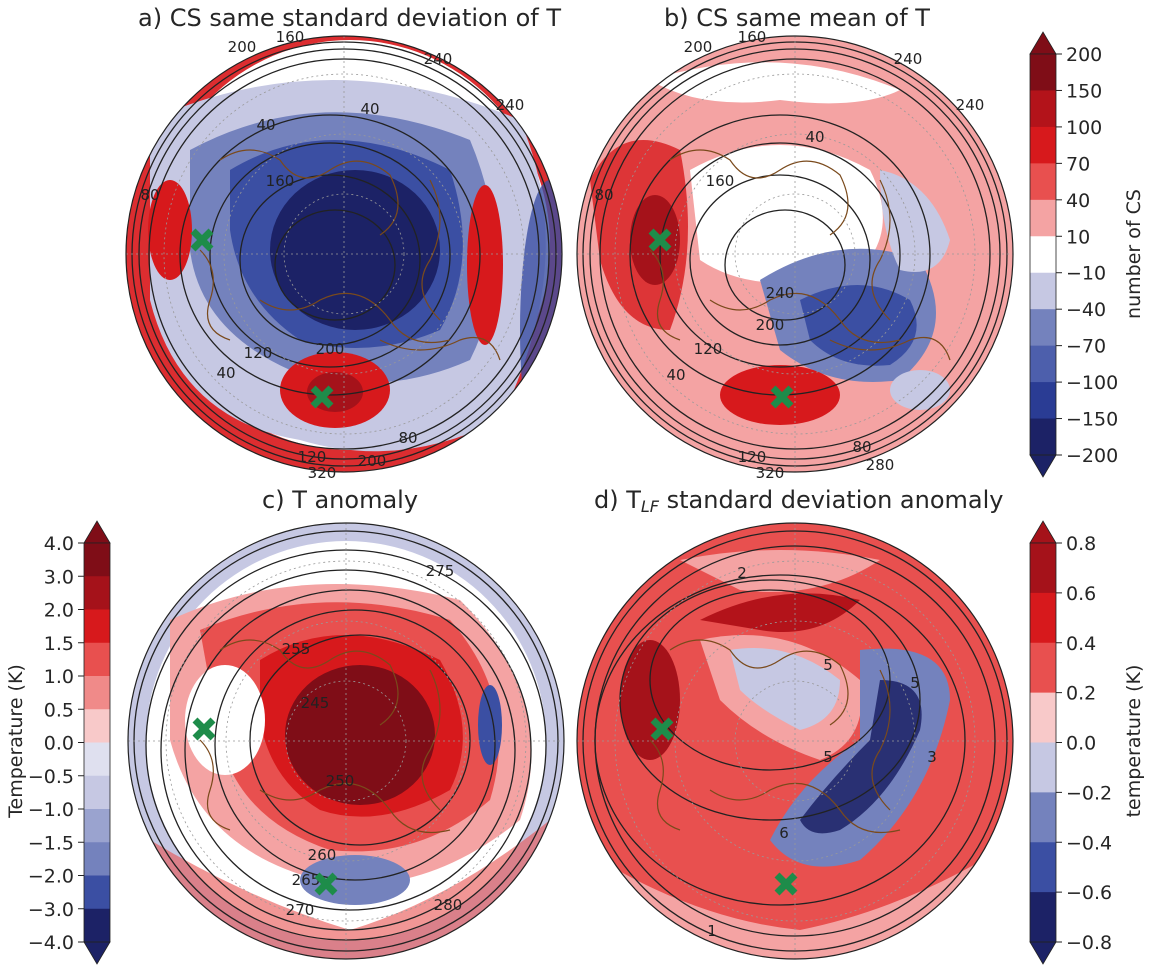 This screenshot has height=965, width=1161. Describe the element at coordinates (1078, 237) in the screenshot. I see `colorbar-cs-tick: 10` at that location.